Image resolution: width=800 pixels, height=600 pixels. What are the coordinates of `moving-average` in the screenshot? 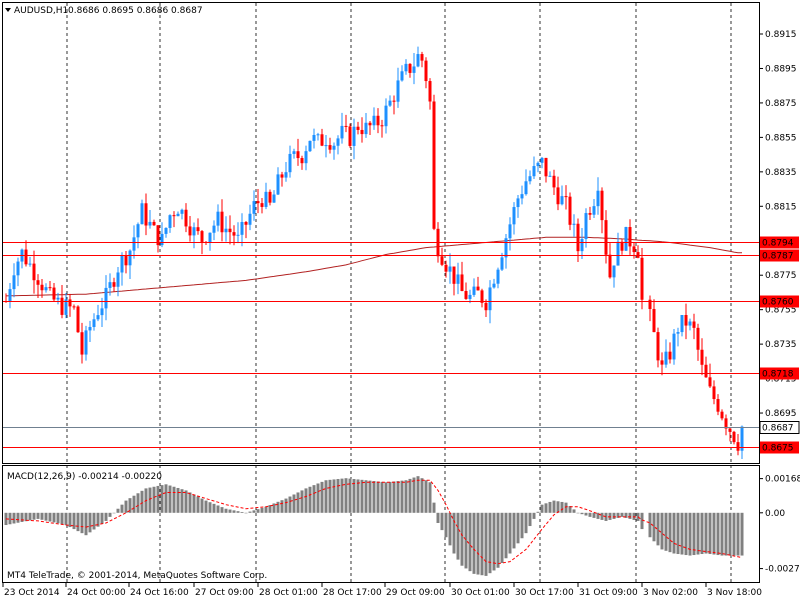 It's located at (373, 266).